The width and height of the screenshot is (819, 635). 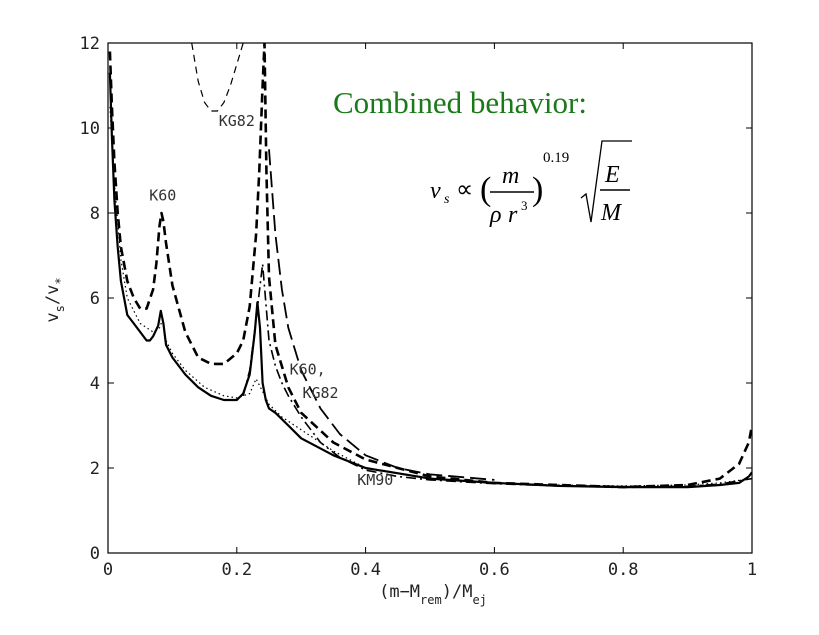 I want to click on y-tick-label: 12, so click(x=90, y=44).